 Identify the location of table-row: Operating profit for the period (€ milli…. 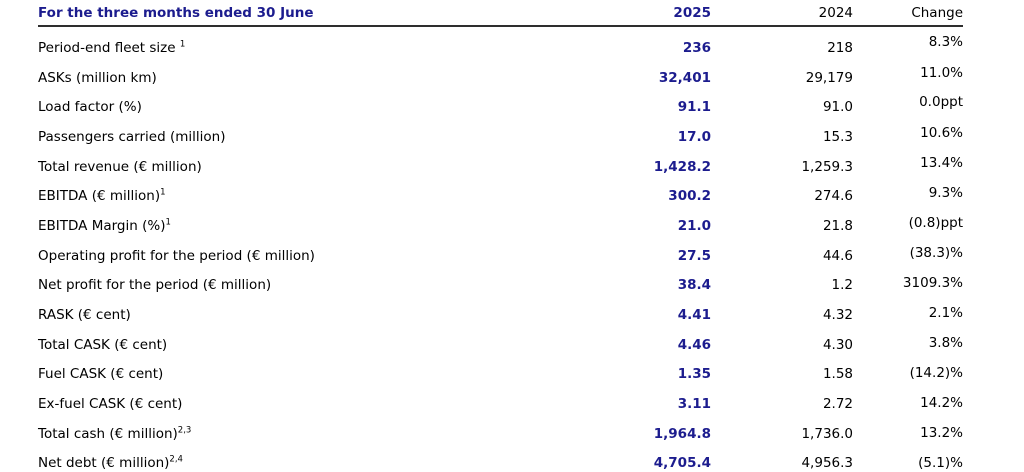
(500, 256).